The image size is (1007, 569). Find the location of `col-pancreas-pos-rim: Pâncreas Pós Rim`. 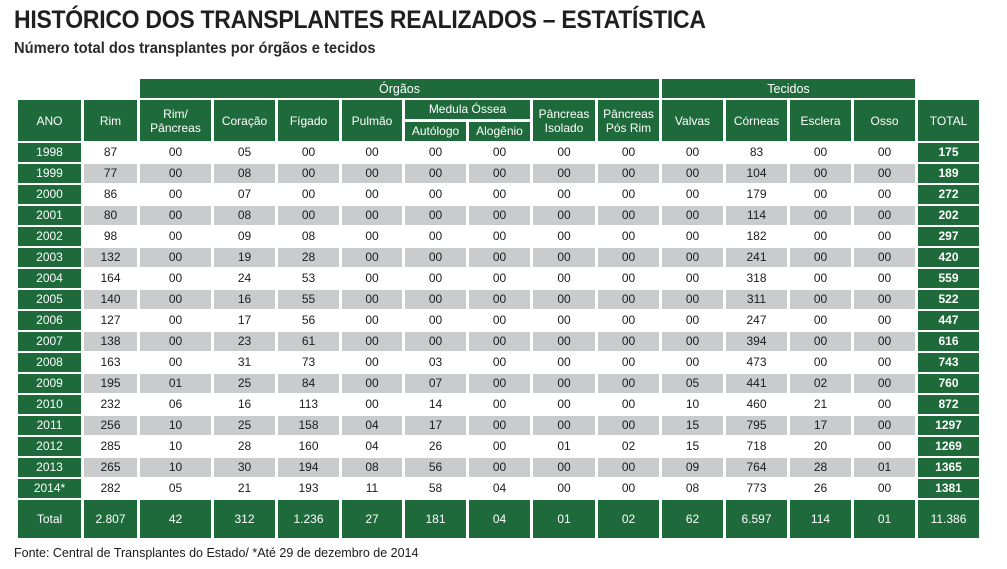

col-pancreas-pos-rim: Pâncreas Pós Rim is located at coordinates (628, 120).